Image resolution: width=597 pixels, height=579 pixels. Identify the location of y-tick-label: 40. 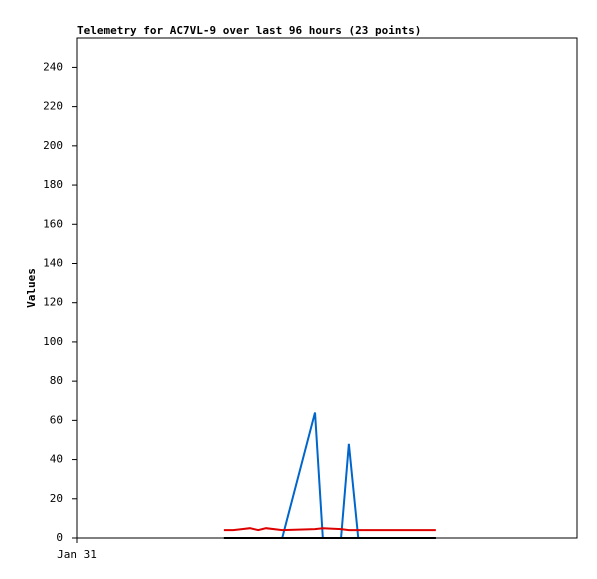
(56, 459).